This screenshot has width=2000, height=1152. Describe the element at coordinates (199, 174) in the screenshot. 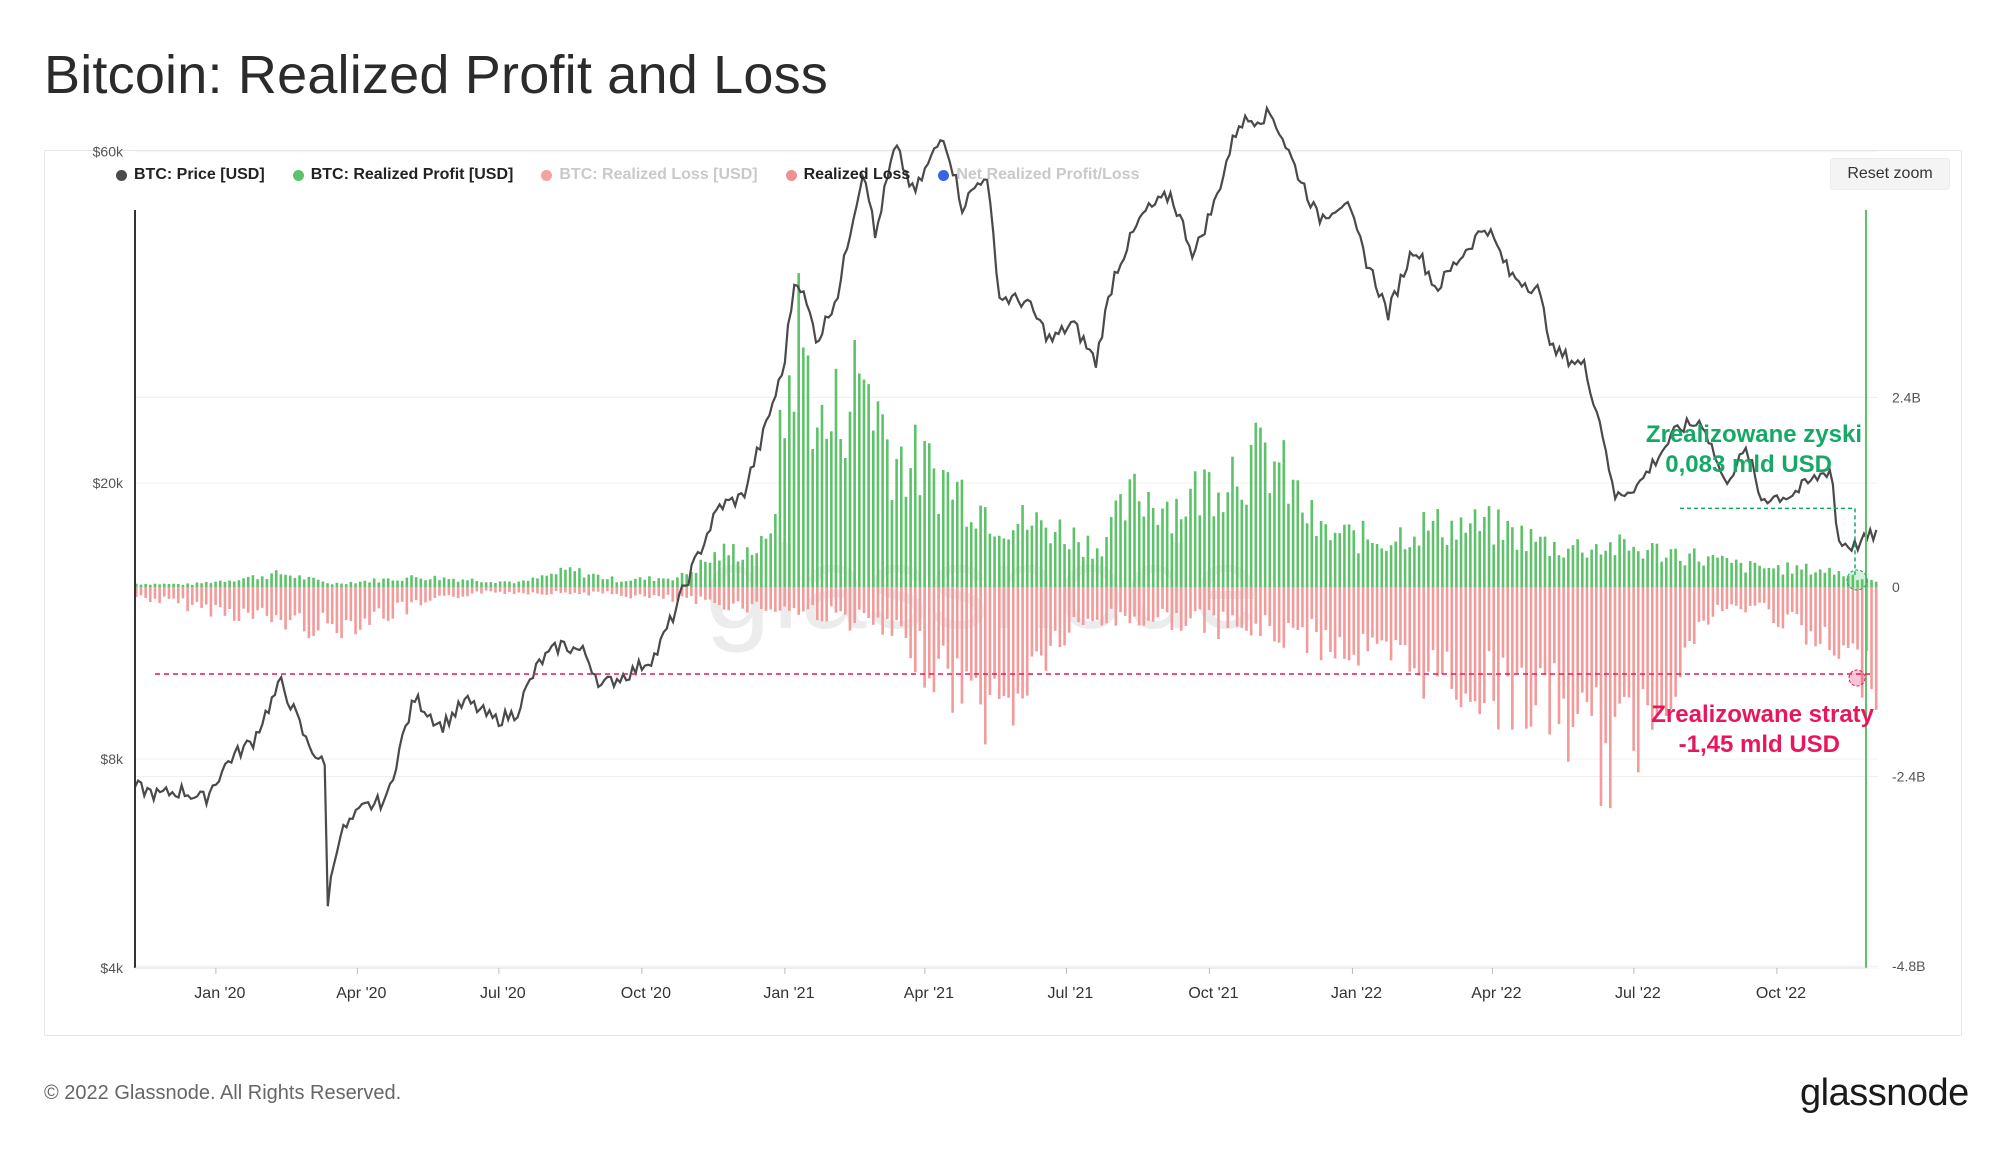

I see `legend-label: BTC: Price [USD]` at that location.